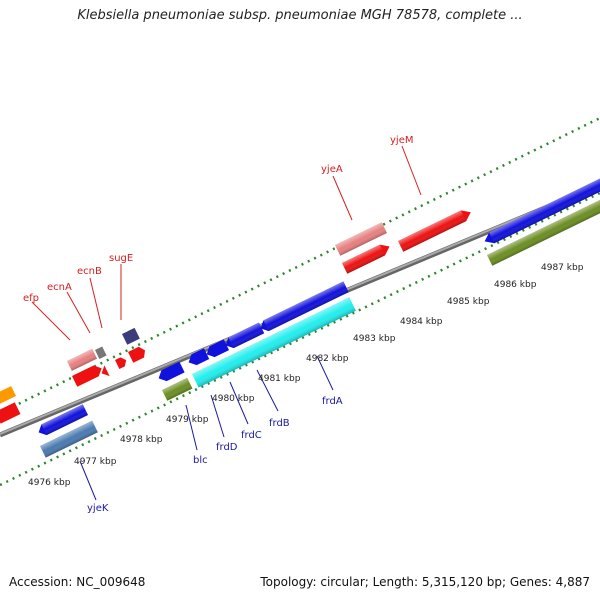 This screenshot has height=600, width=600. I want to click on gene-orange, so click(8, 395).